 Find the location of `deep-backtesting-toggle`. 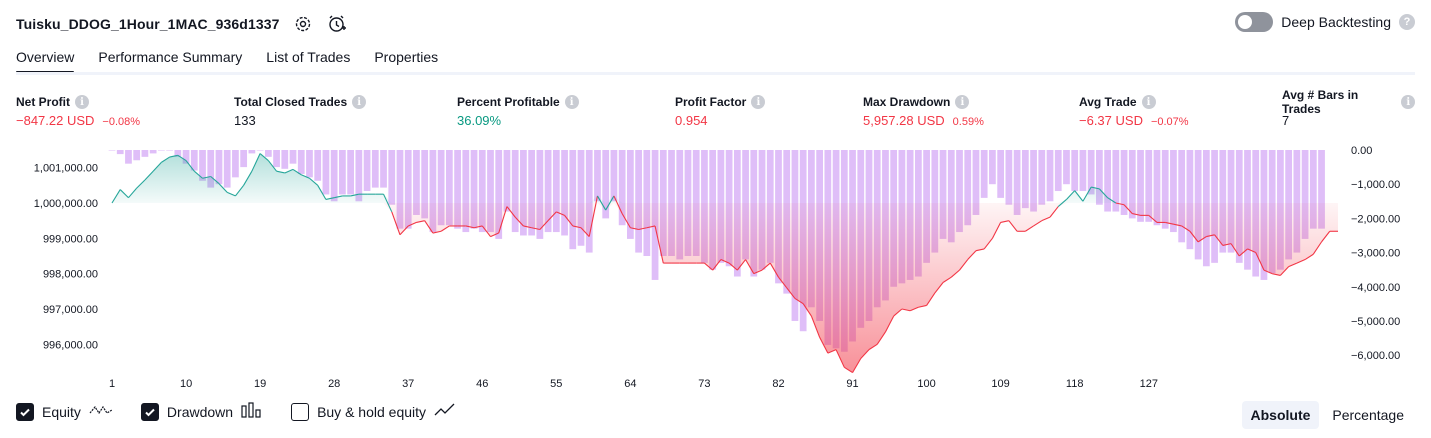

deep-backtesting-toggle is located at coordinates (1254, 22).